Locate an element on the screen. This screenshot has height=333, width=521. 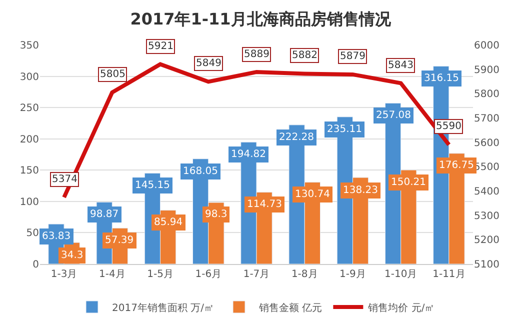
y-tick-label: 0 is located at coordinates (35, 265).